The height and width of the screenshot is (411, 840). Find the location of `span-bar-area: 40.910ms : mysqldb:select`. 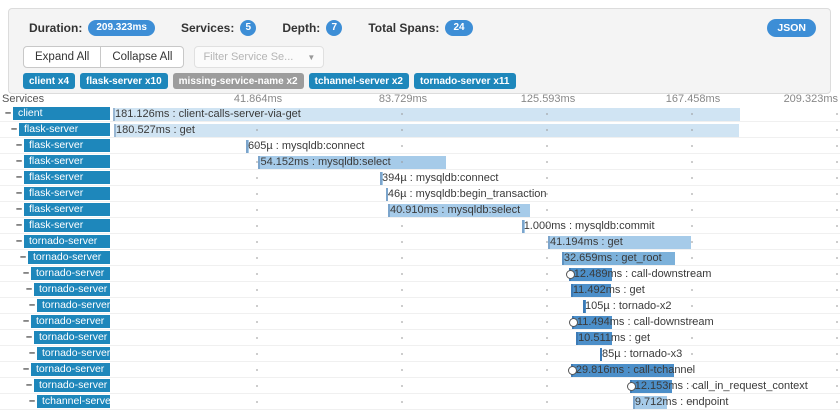

span-bar-area: 40.910ms : mysqldb:select is located at coordinates (475, 210).